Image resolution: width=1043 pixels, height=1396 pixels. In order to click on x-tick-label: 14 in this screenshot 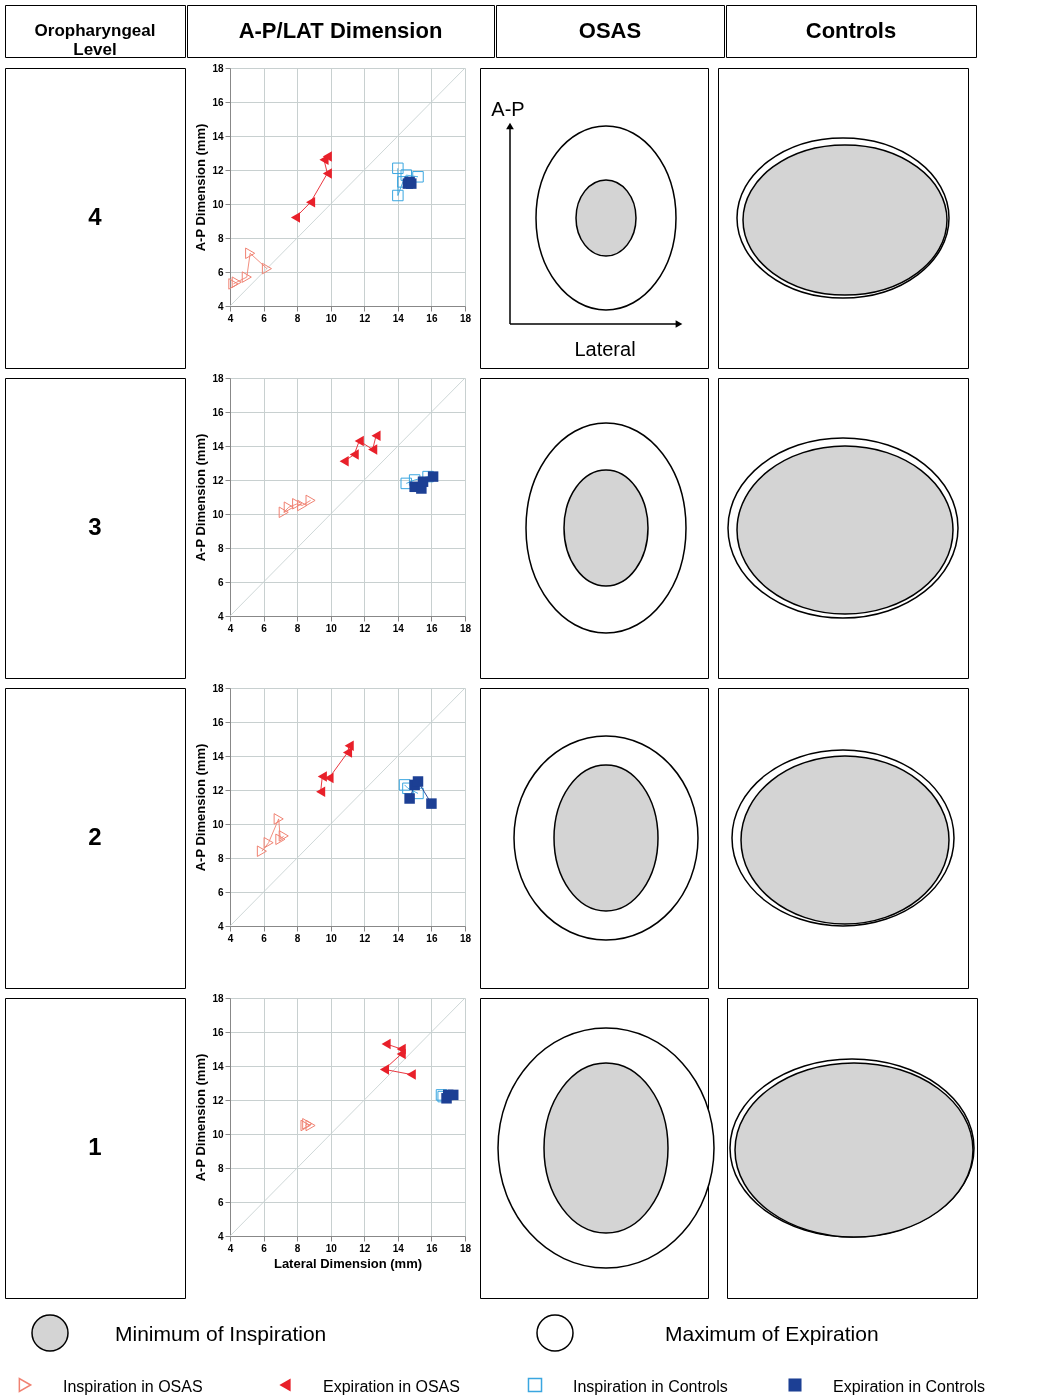, I will do `click(398, 938)`.